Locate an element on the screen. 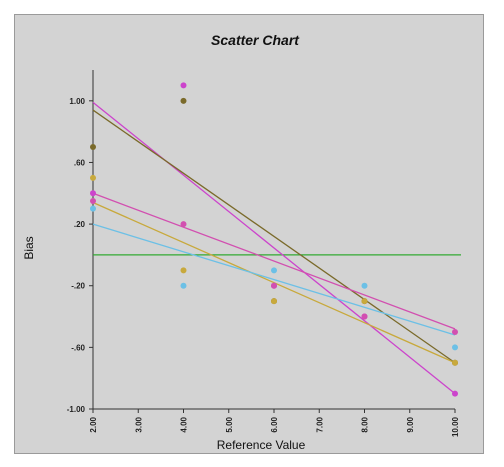 The height and width of the screenshot is (467, 504). y-tick-label: -.60 is located at coordinates (78, 347).